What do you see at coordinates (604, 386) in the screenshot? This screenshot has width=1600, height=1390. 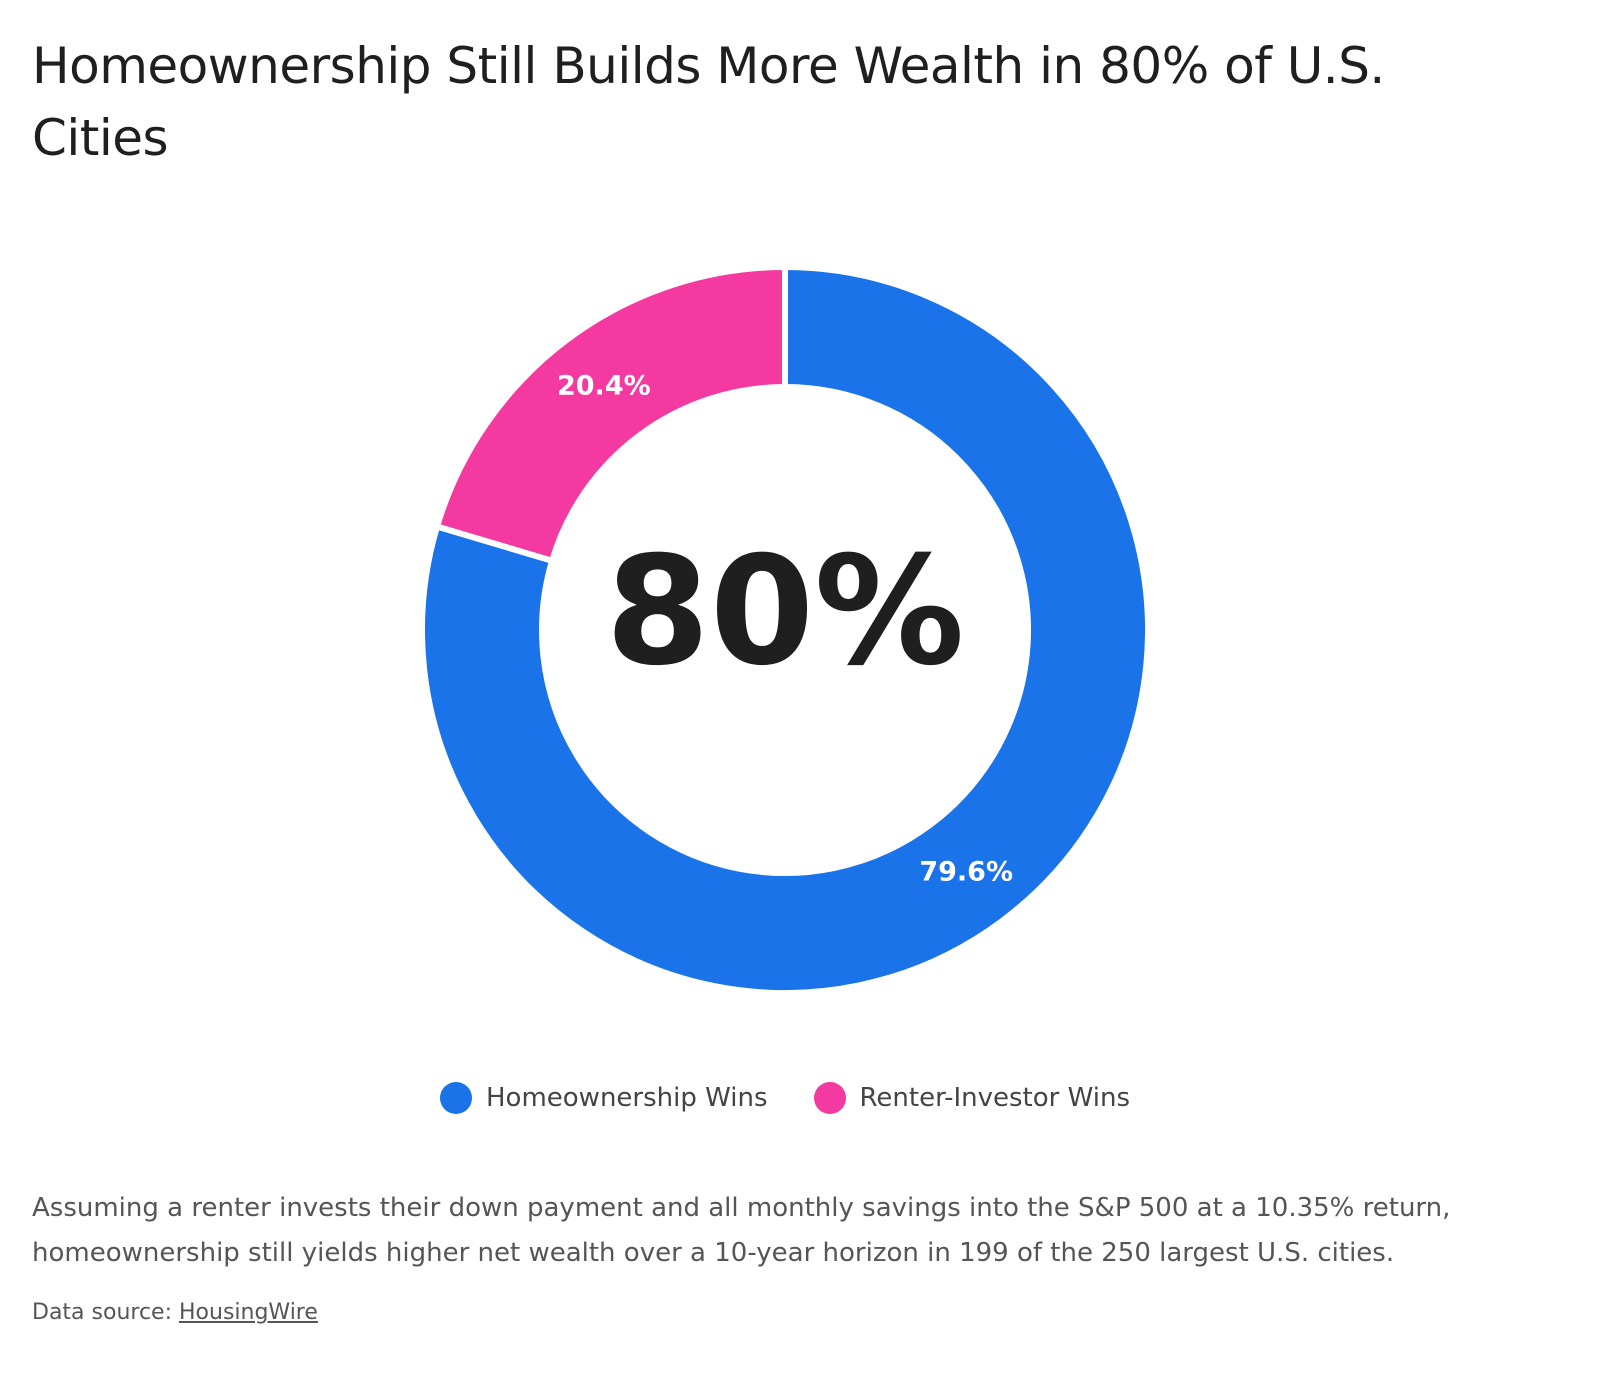 I see `value-label: 20.4%` at bounding box center [604, 386].